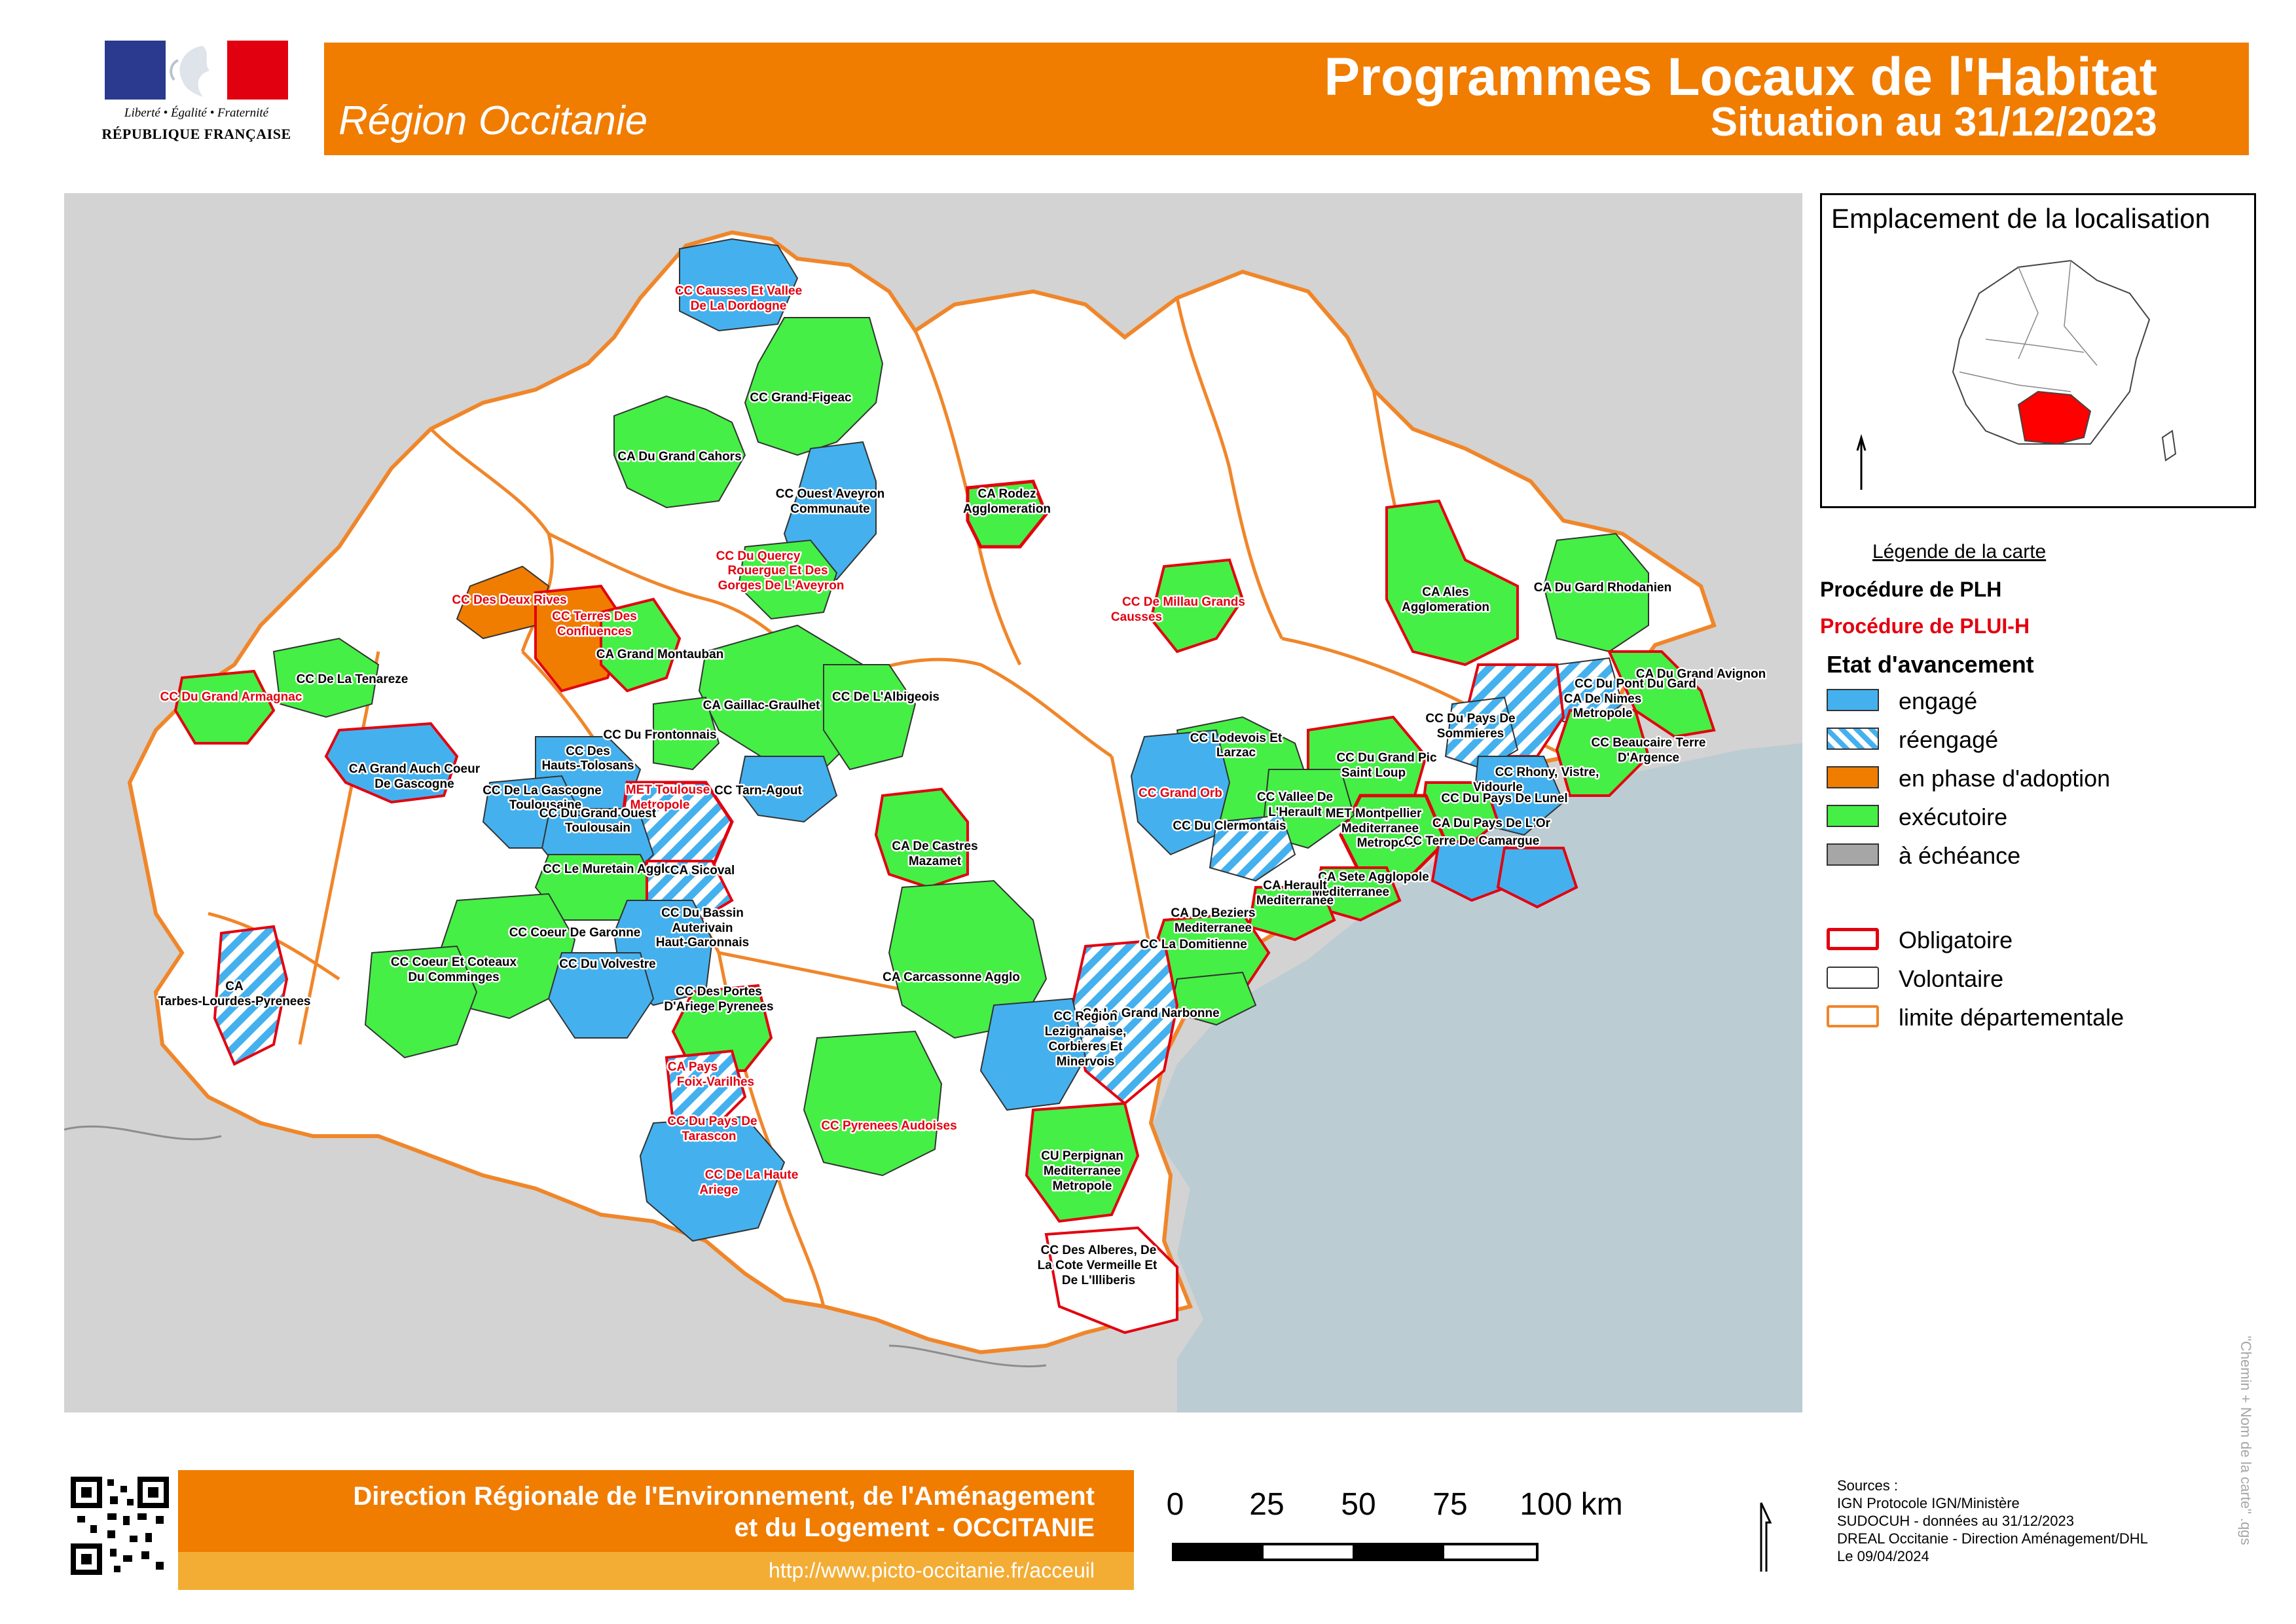 This screenshot has width=2296, height=1624. Describe the element at coordinates (594, 616) in the screenshot. I see `map-label: CC Terres Des` at that location.